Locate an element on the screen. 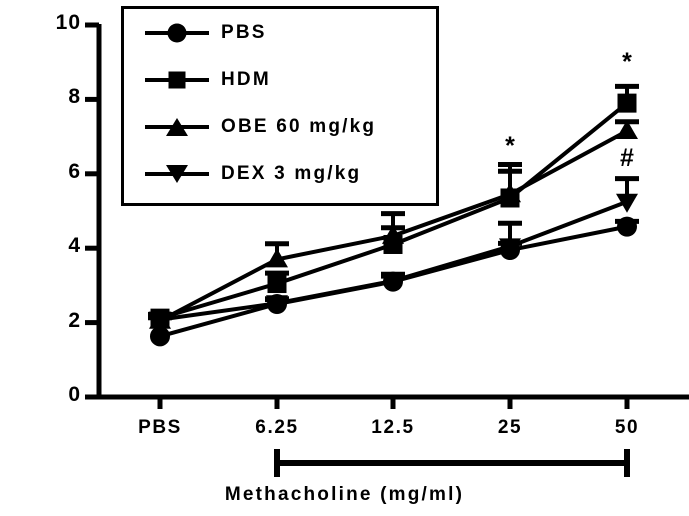 The height and width of the screenshot is (516, 689). legend-label: PBS is located at coordinates (244, 32).